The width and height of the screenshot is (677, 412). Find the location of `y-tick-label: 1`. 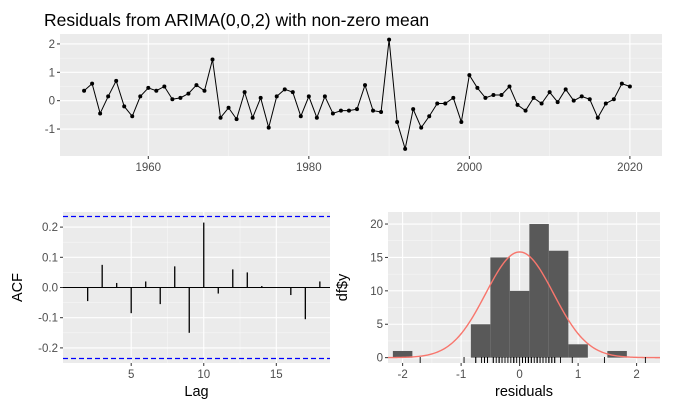

y-tick-label: 1 is located at coordinates (52, 73).